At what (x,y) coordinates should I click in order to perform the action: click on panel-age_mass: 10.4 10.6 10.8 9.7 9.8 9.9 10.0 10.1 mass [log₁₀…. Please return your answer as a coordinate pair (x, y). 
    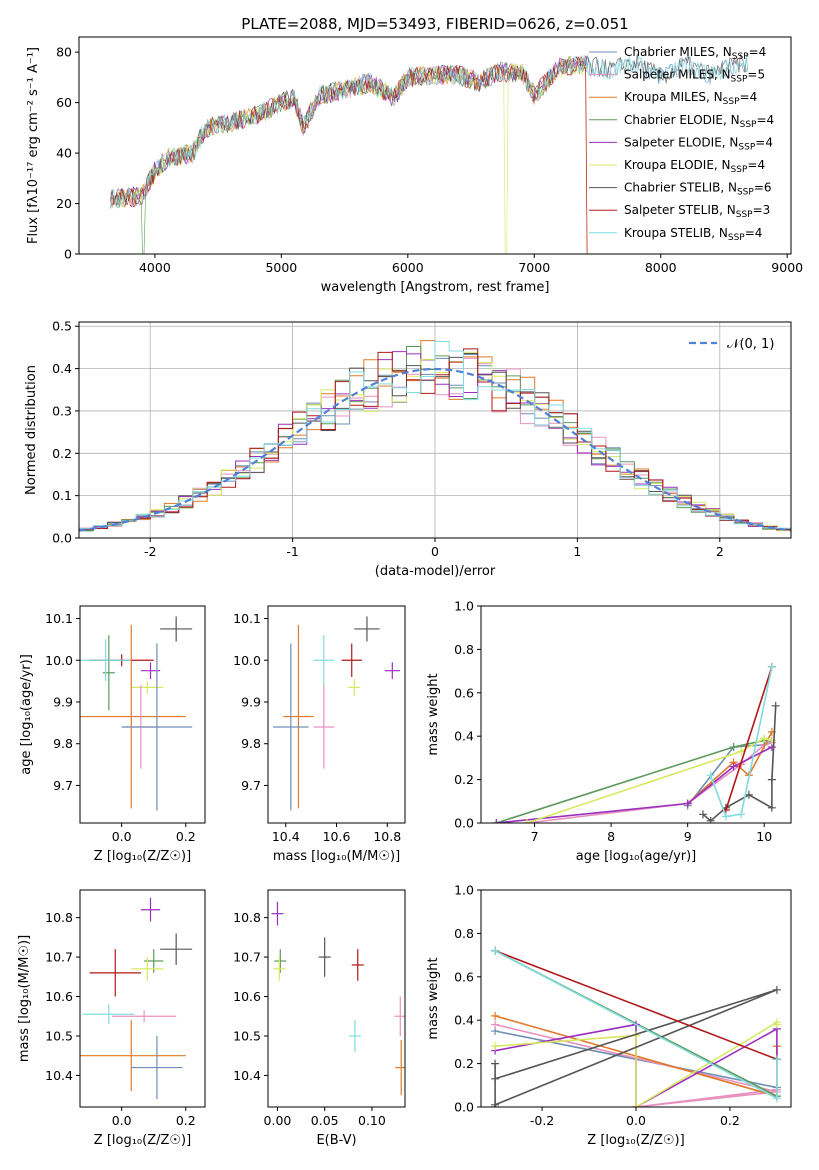
    Looking at the image, I should click on (319, 734).